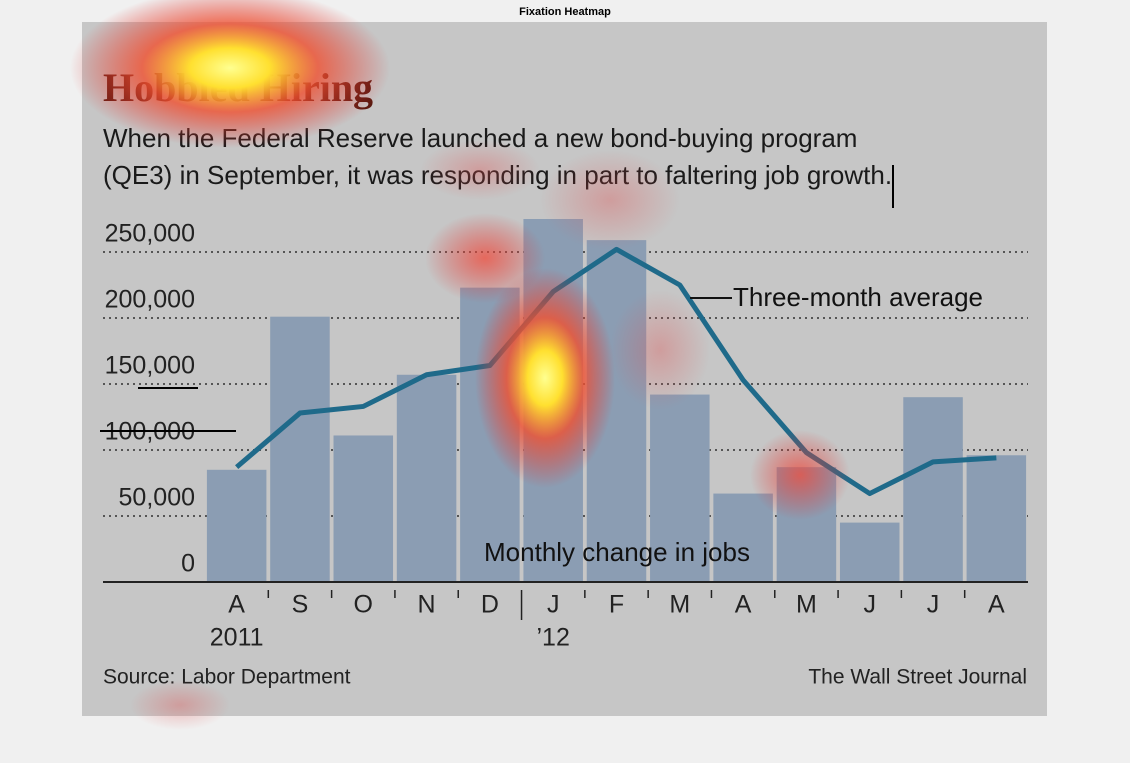 This screenshot has height=763, width=1130. I want to click on x-tick-label: N, so click(427, 605).